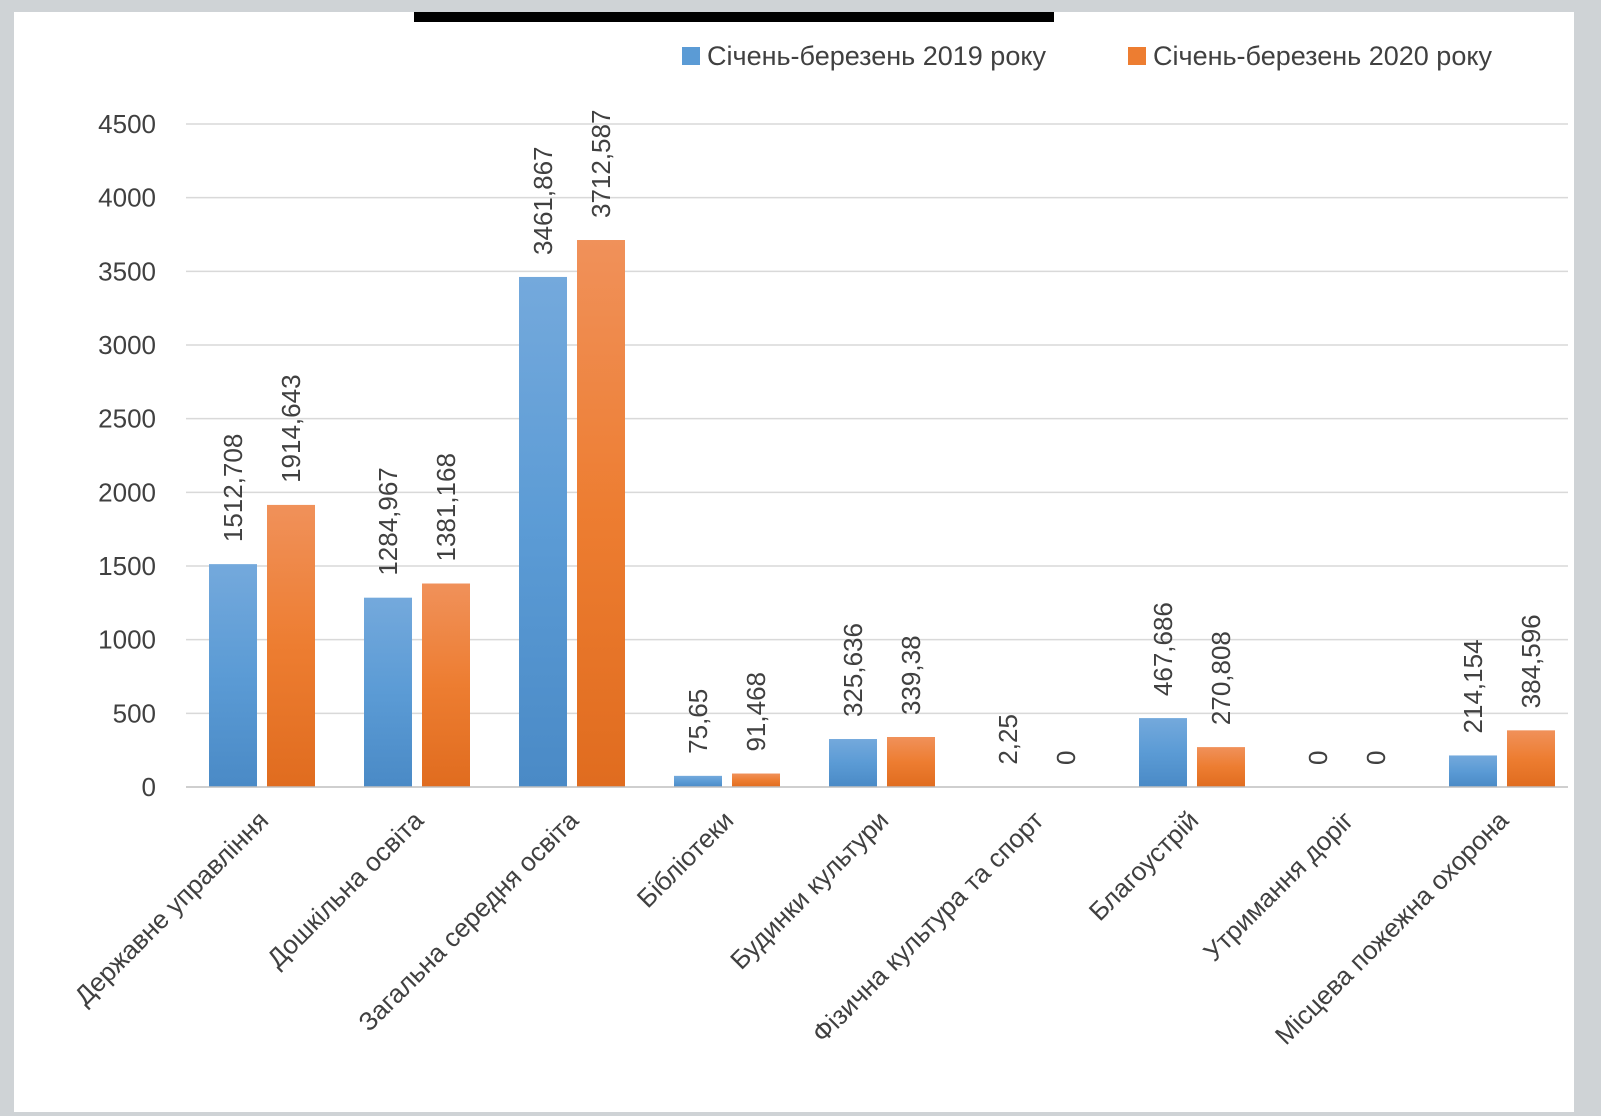 This screenshot has height=1116, width=1601. What do you see at coordinates (1008, 739) in the screenshot?
I see `data-label: 2,25` at bounding box center [1008, 739].